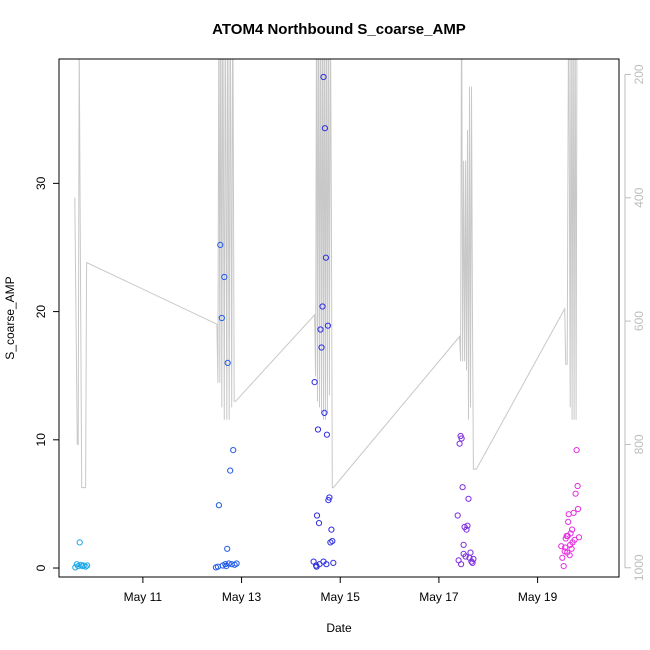 Image resolution: width=650 pixels, height=650 pixels. Describe the element at coordinates (10, 317) in the screenshot. I see `y-axis-label: S_coarse_AMP` at that location.